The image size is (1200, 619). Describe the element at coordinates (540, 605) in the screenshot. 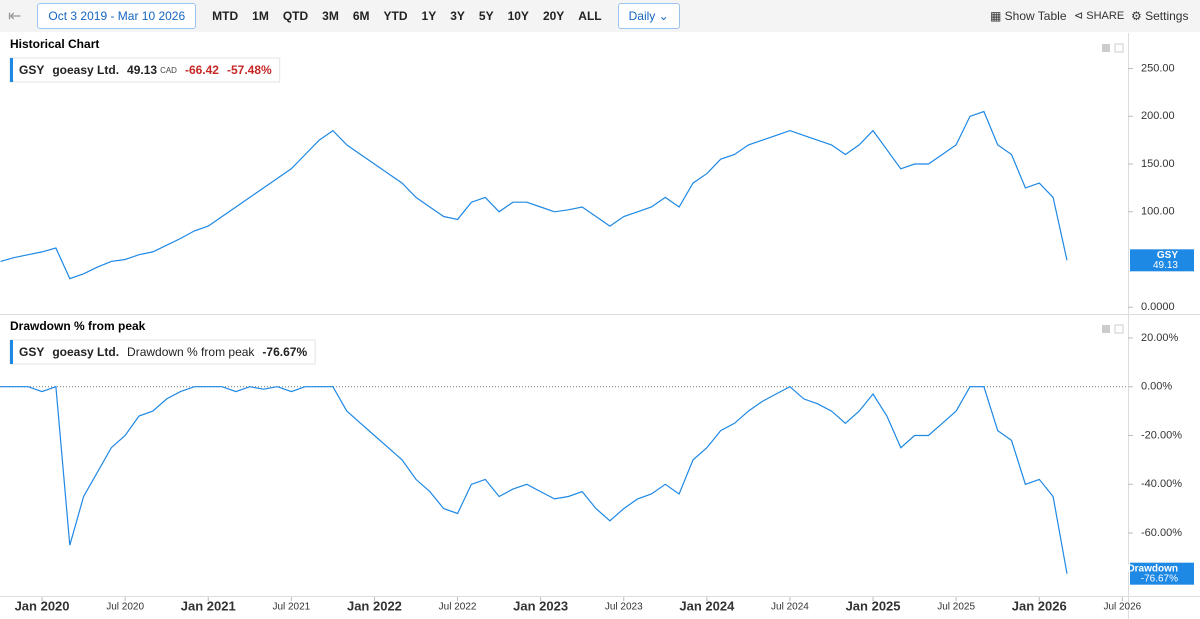

I see `x-tick-label: Jan 2023` at that location.